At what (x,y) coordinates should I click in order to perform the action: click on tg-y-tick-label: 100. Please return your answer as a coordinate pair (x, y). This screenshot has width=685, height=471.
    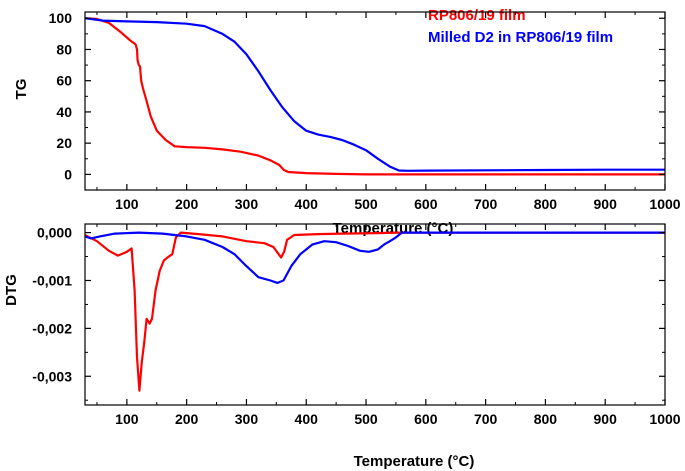
    Looking at the image, I should click on (61, 18).